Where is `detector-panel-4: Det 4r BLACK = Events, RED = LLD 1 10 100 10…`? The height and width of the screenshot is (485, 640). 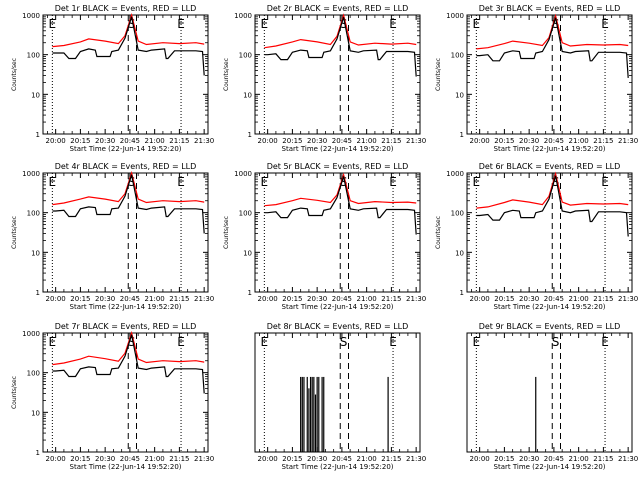
detector-panel-4: Det 4r BLACK = Events, RED = LLD 1 10 100 10… is located at coordinates (112, 236).